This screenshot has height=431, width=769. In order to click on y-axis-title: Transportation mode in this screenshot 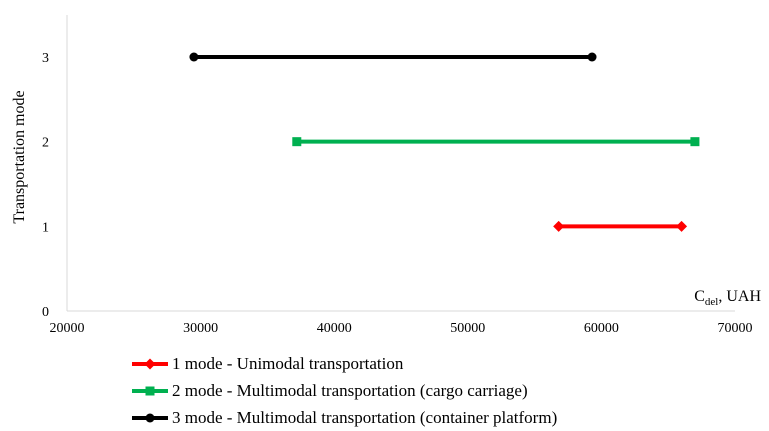, I will do `click(19, 156)`.